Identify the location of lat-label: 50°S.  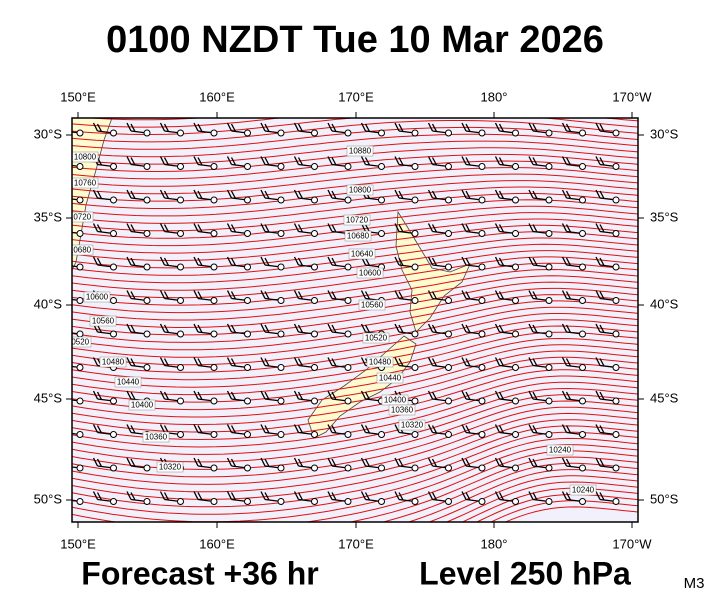
(664, 498).